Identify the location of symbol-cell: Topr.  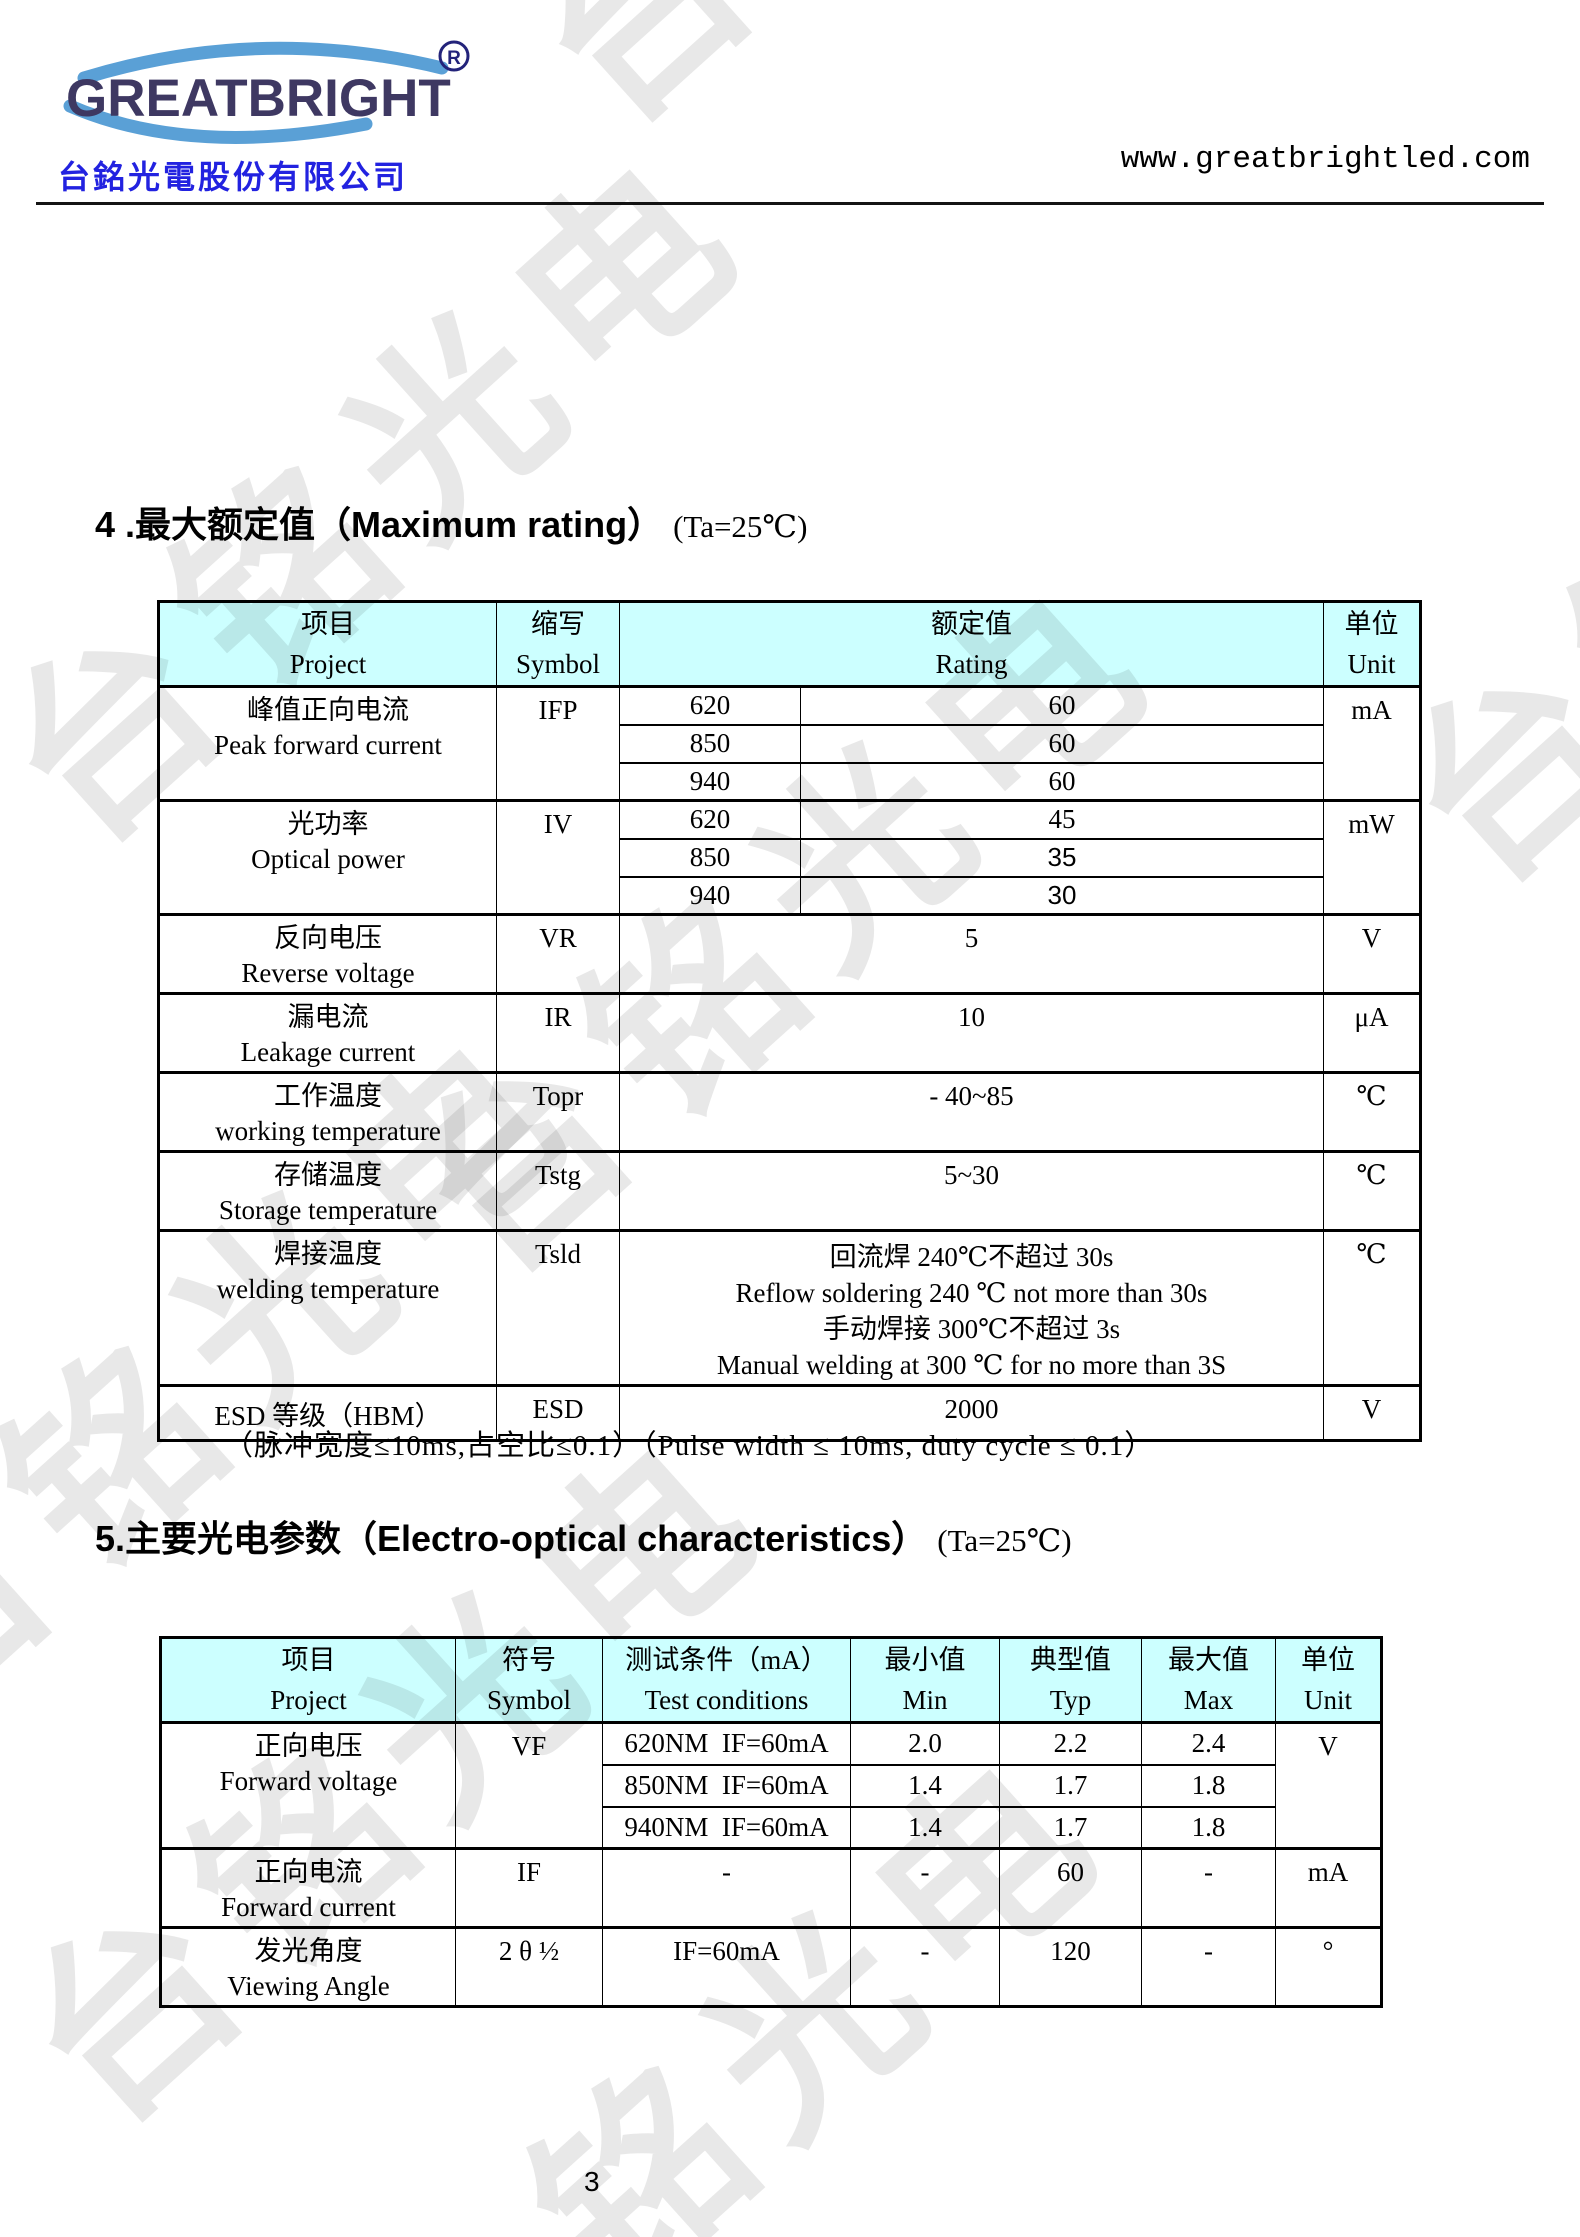
(558, 1111).